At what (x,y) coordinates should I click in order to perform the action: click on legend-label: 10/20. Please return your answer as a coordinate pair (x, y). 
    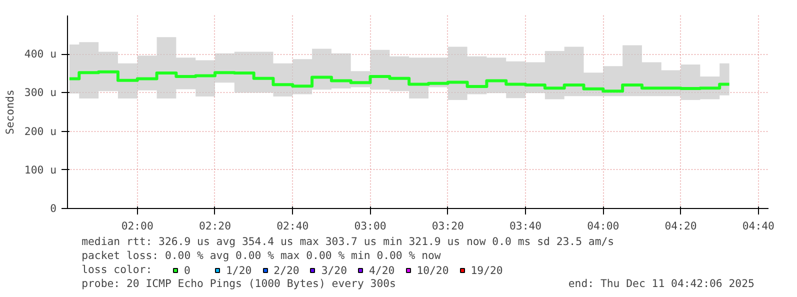
    Looking at the image, I should click on (432, 270).